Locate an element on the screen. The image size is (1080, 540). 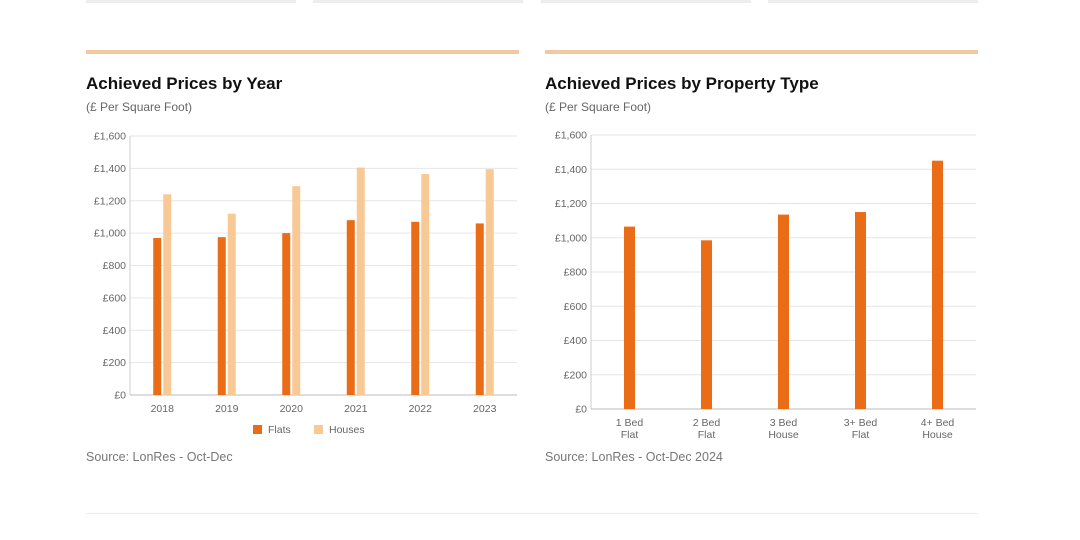
bar-houses-2019 is located at coordinates (231, 304).